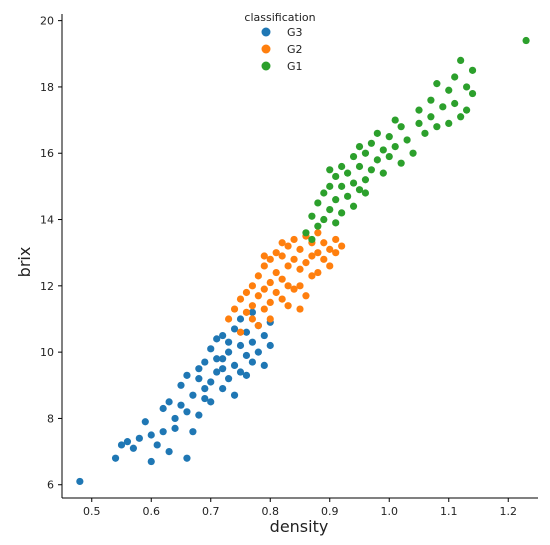  I want to click on y-tick-label: 14, so click(47, 220).